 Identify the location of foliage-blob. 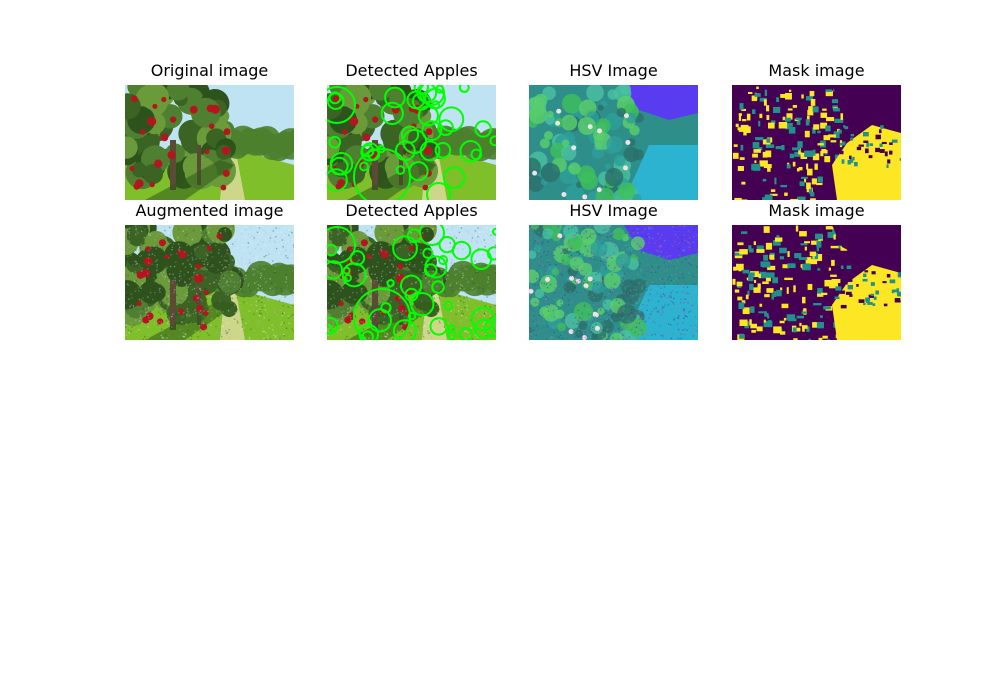
(157, 293).